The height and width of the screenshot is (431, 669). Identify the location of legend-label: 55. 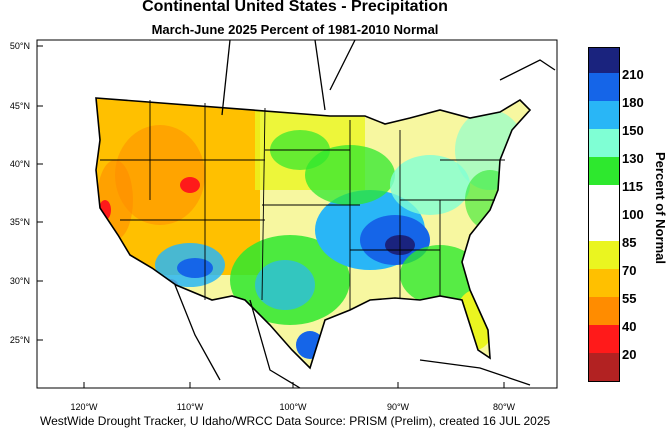
(629, 298).